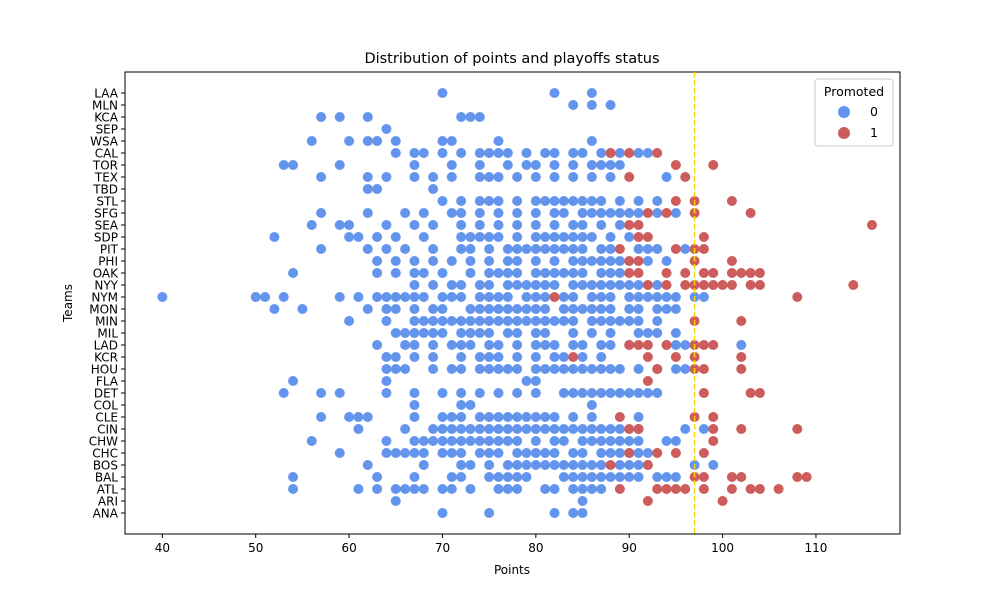 The height and width of the screenshot is (600, 1000). I want to click on x-tick-label: 90, so click(629, 548).